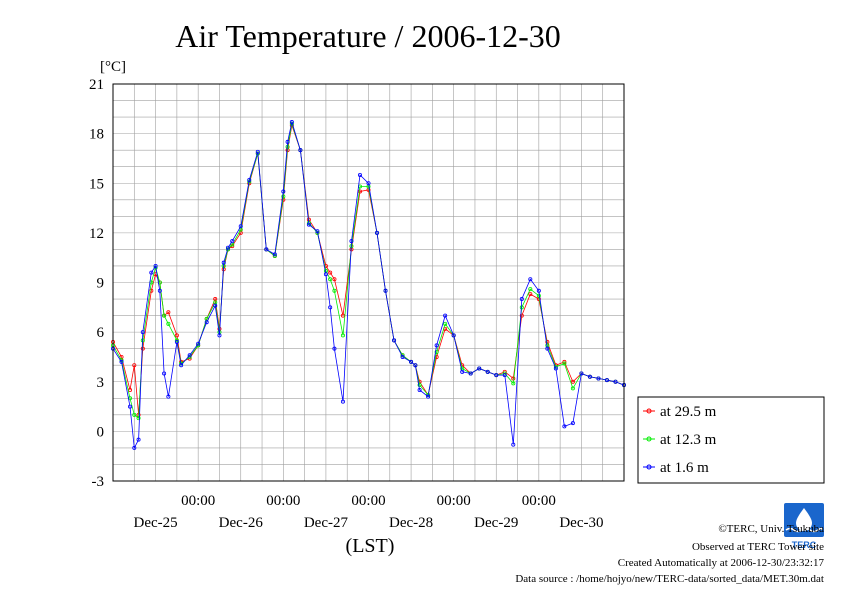 This screenshot has height=595, width=842. Describe the element at coordinates (804, 530) in the screenshot. I see `wave-icon` at that location.